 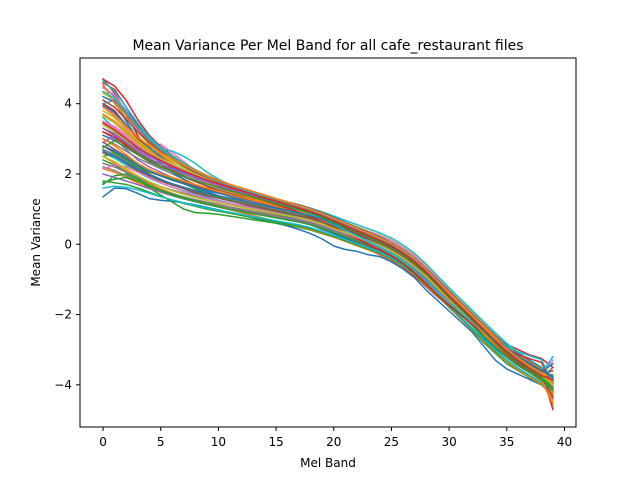 I want to click on y-tick-label: 2, so click(x=68, y=174).